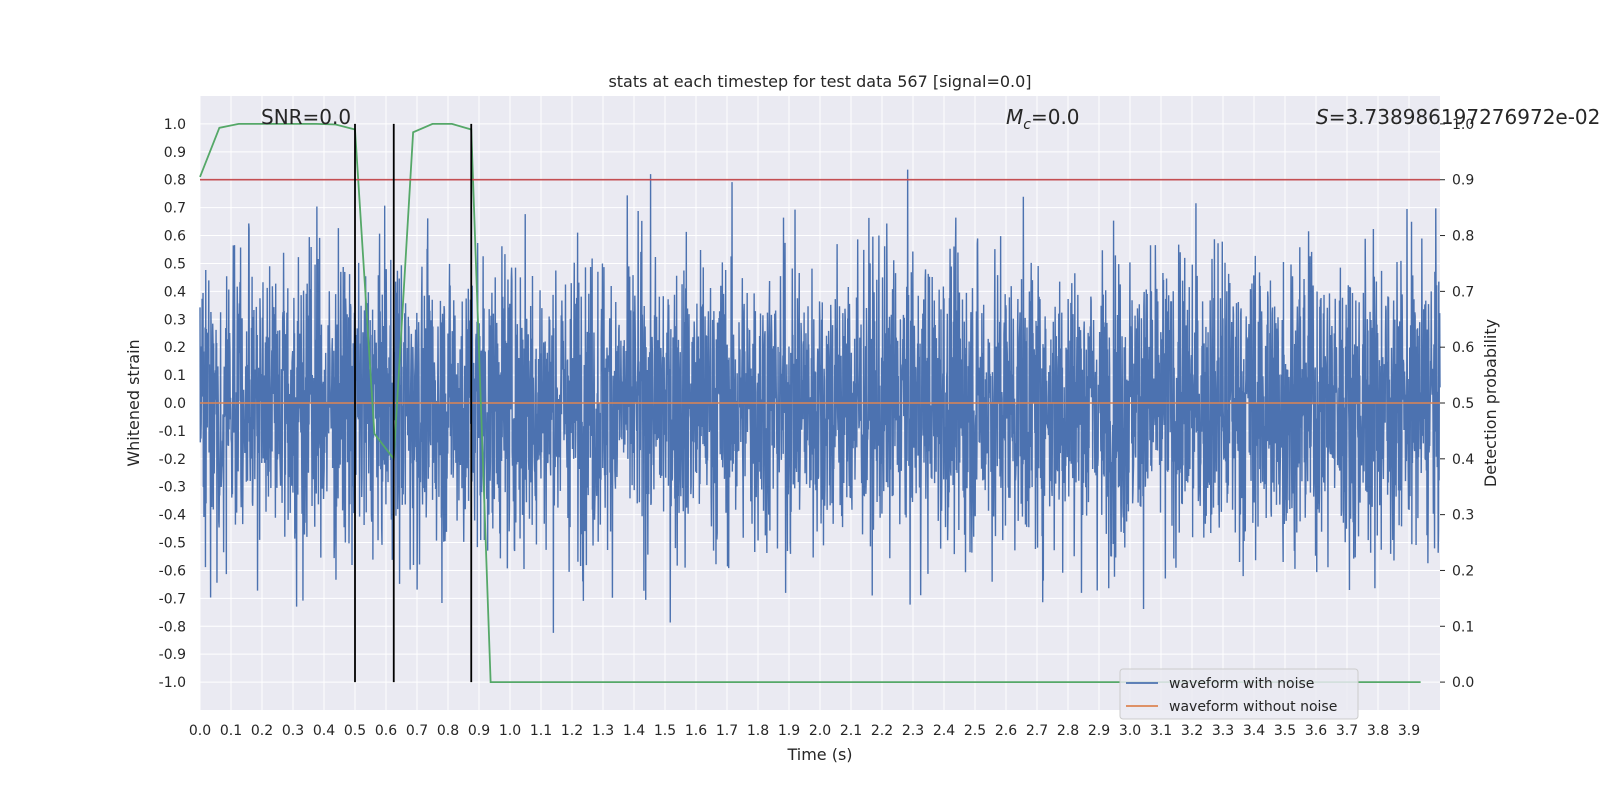 The width and height of the screenshot is (1600, 804). What do you see at coordinates (1285, 731) in the screenshot?
I see `x-tick-label: 3.5` at bounding box center [1285, 731].